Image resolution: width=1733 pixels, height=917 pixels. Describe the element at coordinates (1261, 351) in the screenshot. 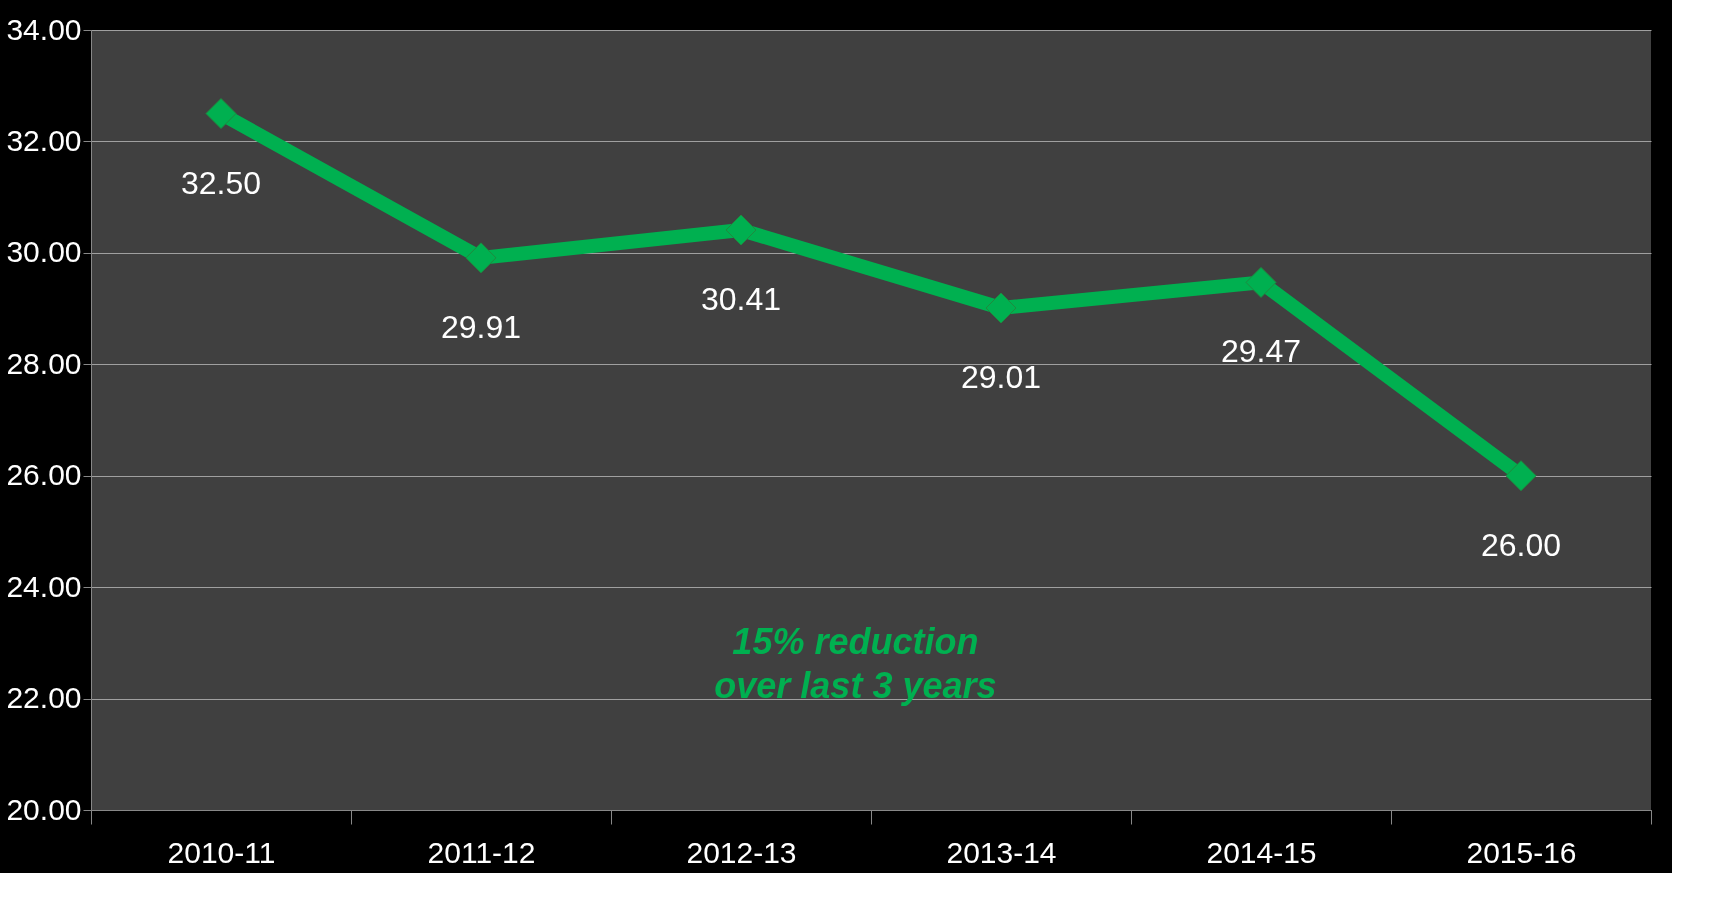

I see `data-label: 29.47` at that location.